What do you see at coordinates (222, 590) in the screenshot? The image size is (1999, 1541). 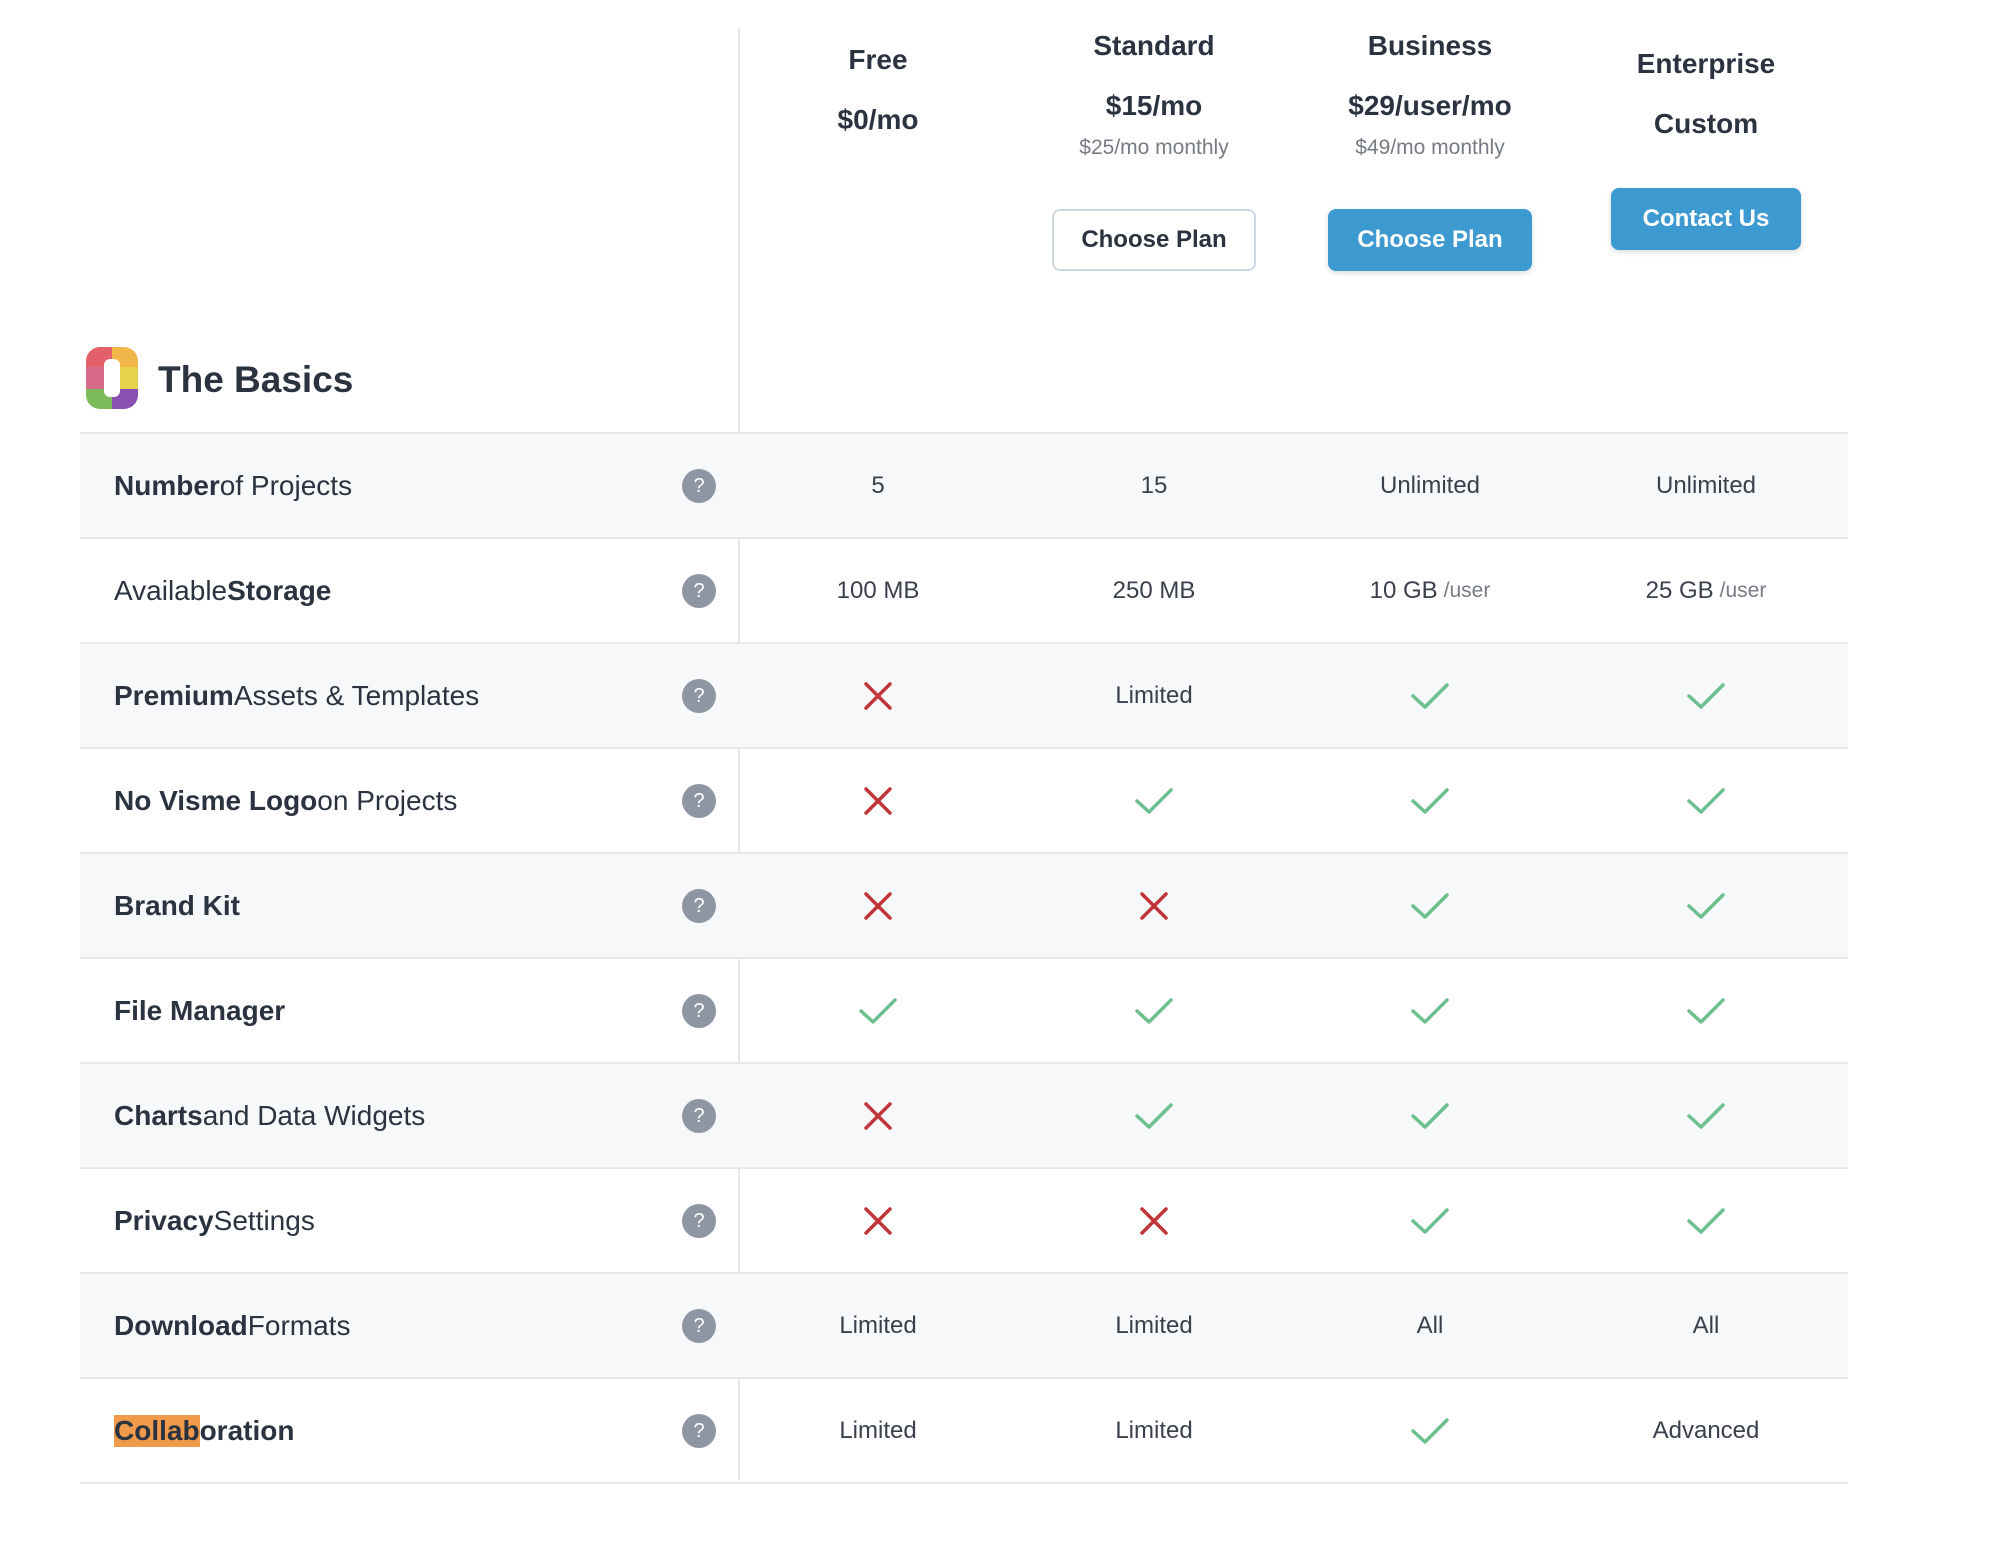 I see `feature-label: Available Storage` at bounding box center [222, 590].